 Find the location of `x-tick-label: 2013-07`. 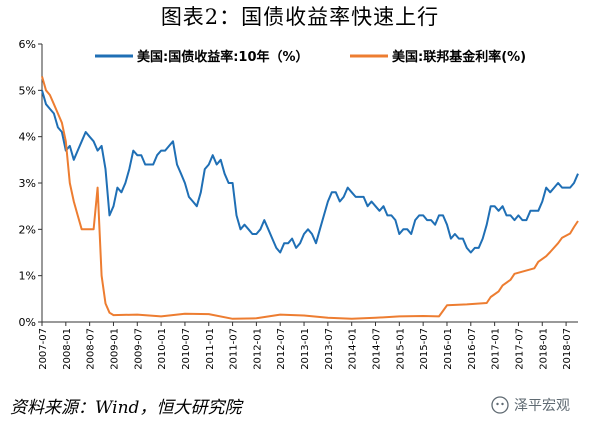

x-tick-label: 2013-07 is located at coordinates (329, 349).